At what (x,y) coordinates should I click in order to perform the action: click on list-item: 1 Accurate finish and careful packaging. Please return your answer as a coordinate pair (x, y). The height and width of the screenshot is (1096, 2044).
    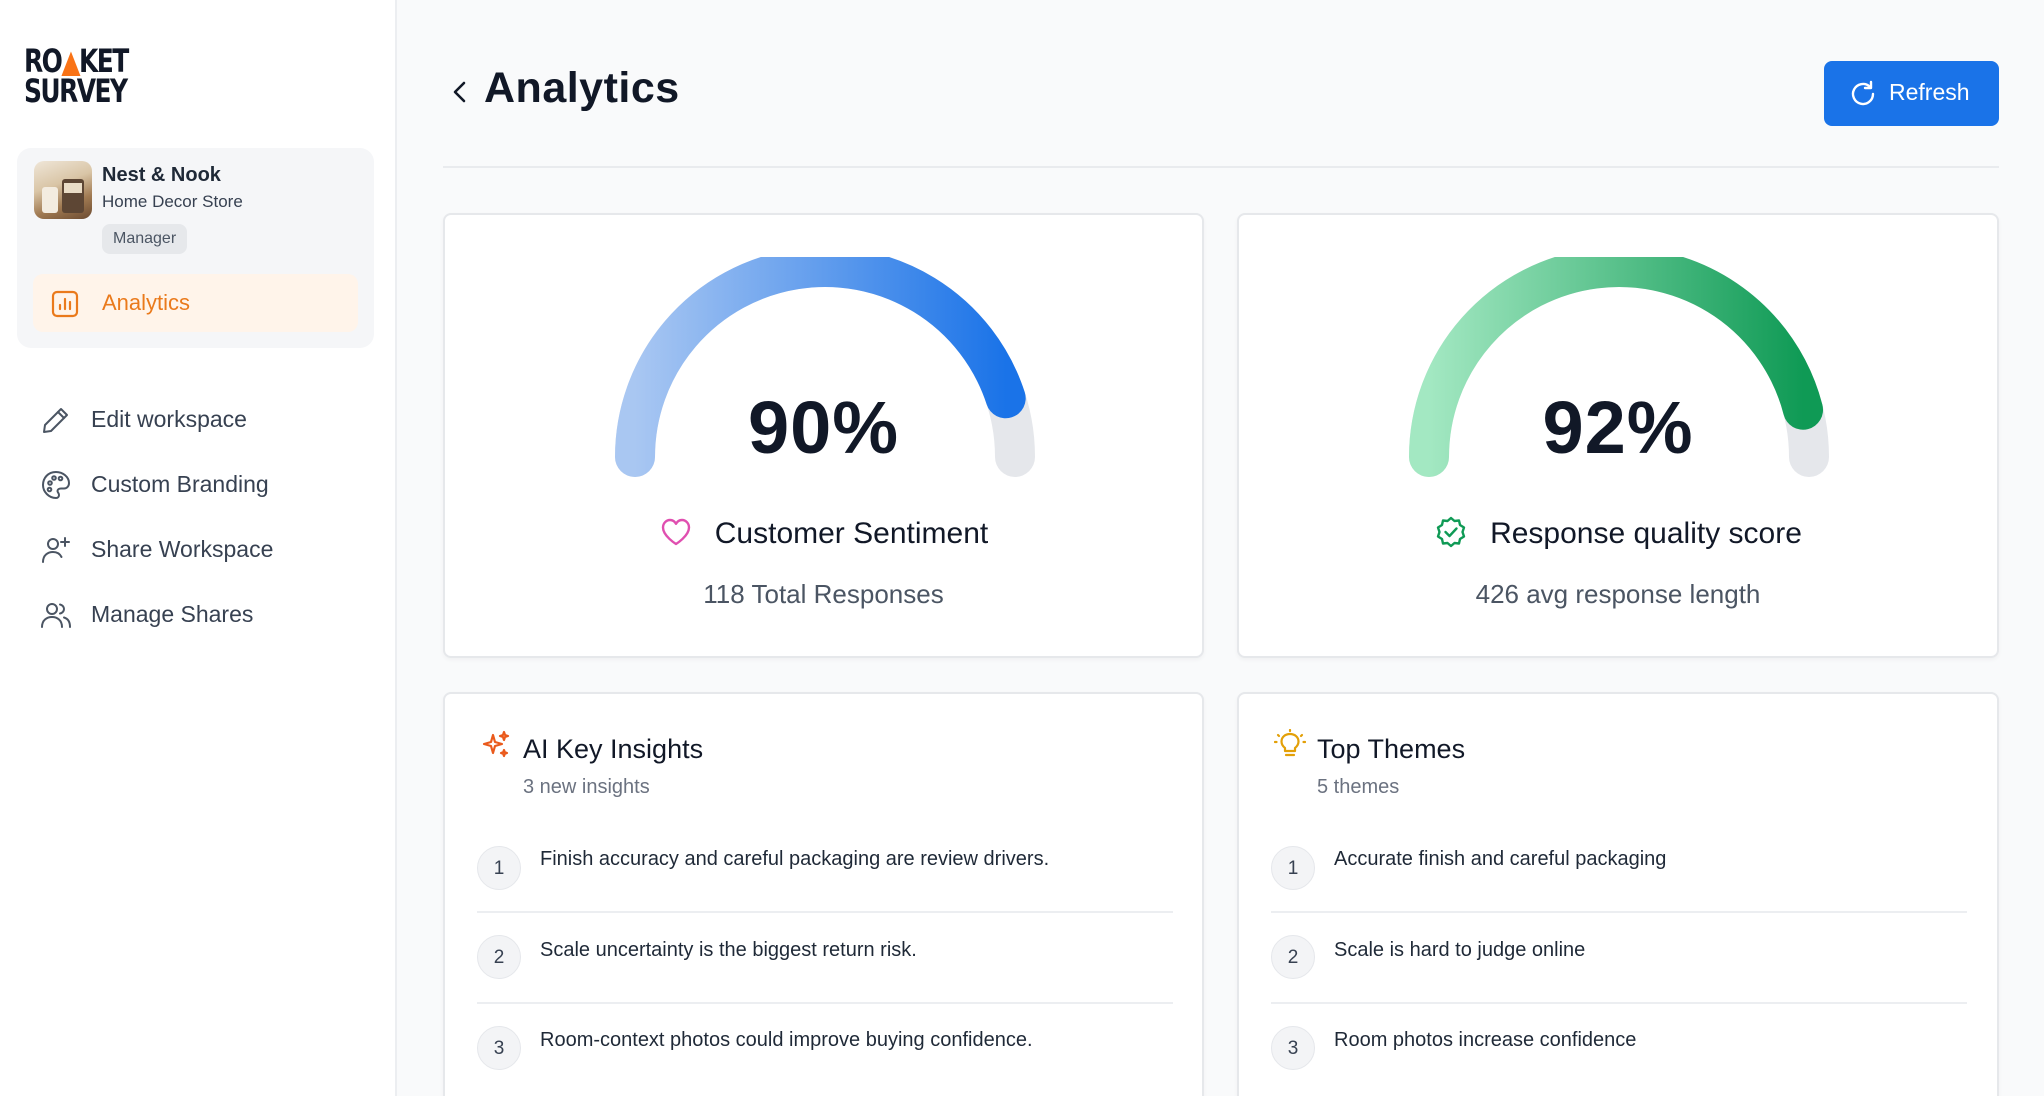
    Looking at the image, I should click on (1619, 867).